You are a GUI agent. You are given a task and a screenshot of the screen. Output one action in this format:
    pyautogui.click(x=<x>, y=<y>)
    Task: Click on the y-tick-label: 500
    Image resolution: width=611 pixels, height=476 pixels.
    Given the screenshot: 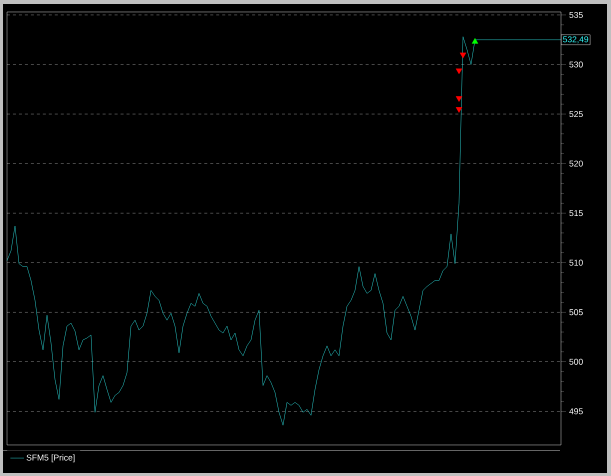 What is the action you would take?
    pyautogui.click(x=576, y=361)
    